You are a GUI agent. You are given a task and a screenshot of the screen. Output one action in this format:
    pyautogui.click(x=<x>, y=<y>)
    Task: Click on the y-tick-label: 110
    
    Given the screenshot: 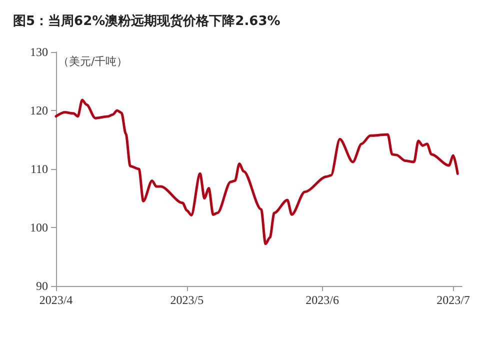 What is the action you would take?
    pyautogui.click(x=39, y=169)
    